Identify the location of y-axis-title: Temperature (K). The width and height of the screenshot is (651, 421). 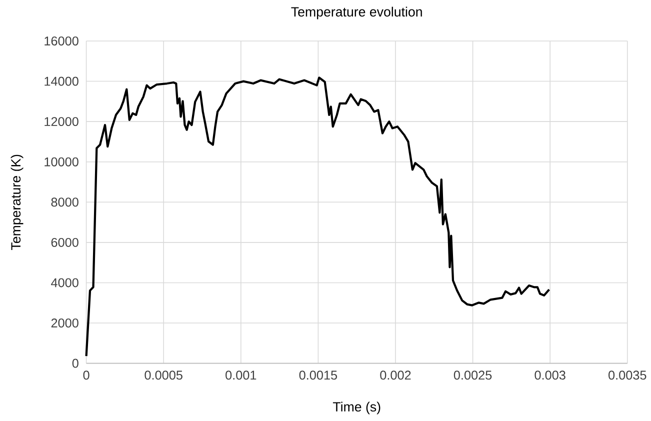
(17, 202).